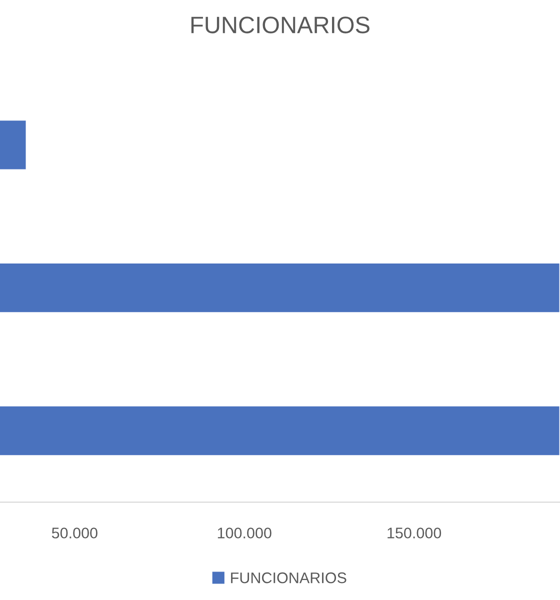 Image resolution: width=560 pixels, height=600 pixels. Describe the element at coordinates (75, 533) in the screenshot. I see `x-tick-label: 50.000` at that location.